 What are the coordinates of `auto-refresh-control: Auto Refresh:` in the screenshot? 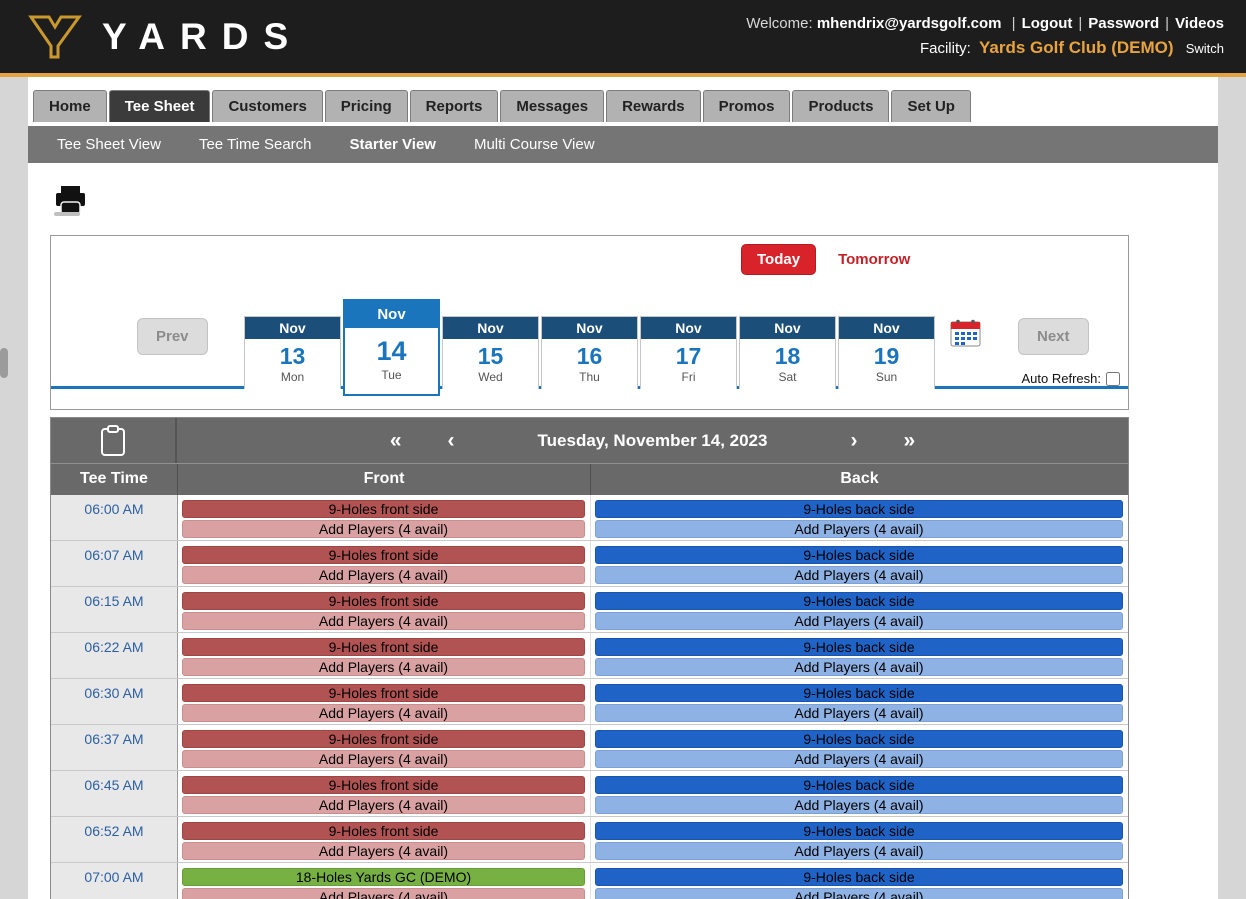 It's located at (1070, 378).